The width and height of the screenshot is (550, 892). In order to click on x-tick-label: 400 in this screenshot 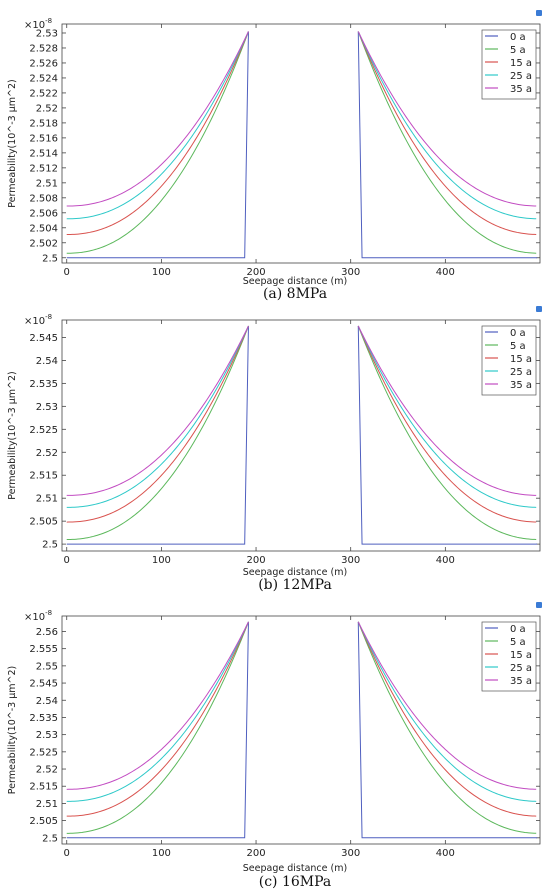, I will do `click(445, 272)`.